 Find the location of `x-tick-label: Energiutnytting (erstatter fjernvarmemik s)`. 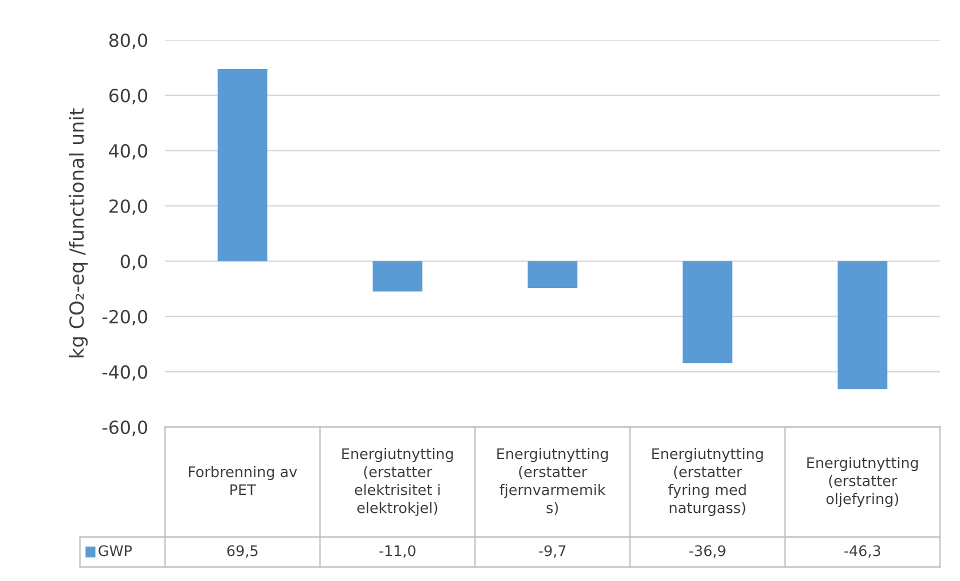

x-tick-label: Energiutnytting (erstatter fjernvarmemik s) is located at coordinates (552, 481).